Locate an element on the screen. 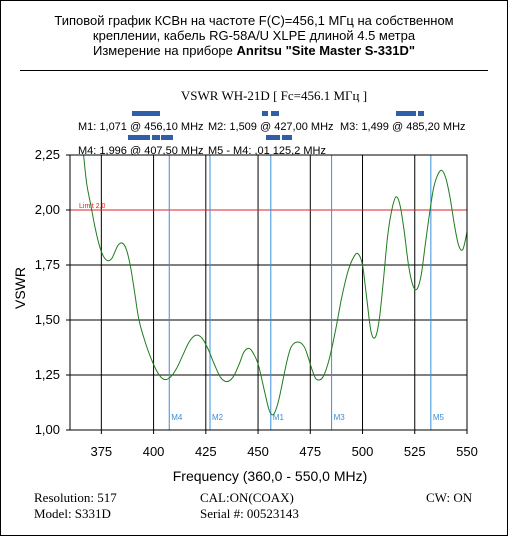  marker-label-m1: M1 is located at coordinates (279, 417).